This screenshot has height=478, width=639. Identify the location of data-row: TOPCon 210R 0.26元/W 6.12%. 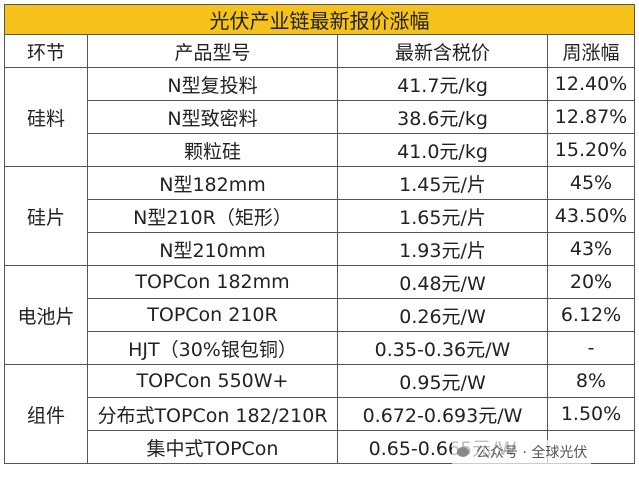
(320, 315).